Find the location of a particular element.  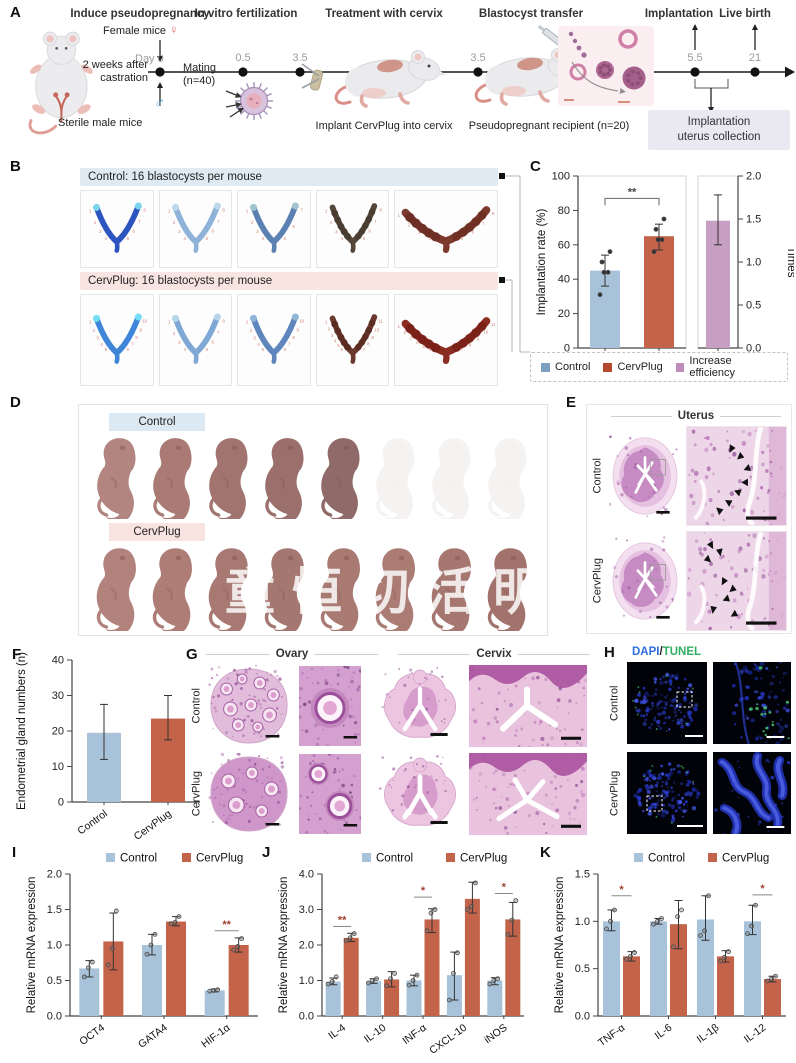

step-title-implantation: Implantation is located at coordinates (679, 14).